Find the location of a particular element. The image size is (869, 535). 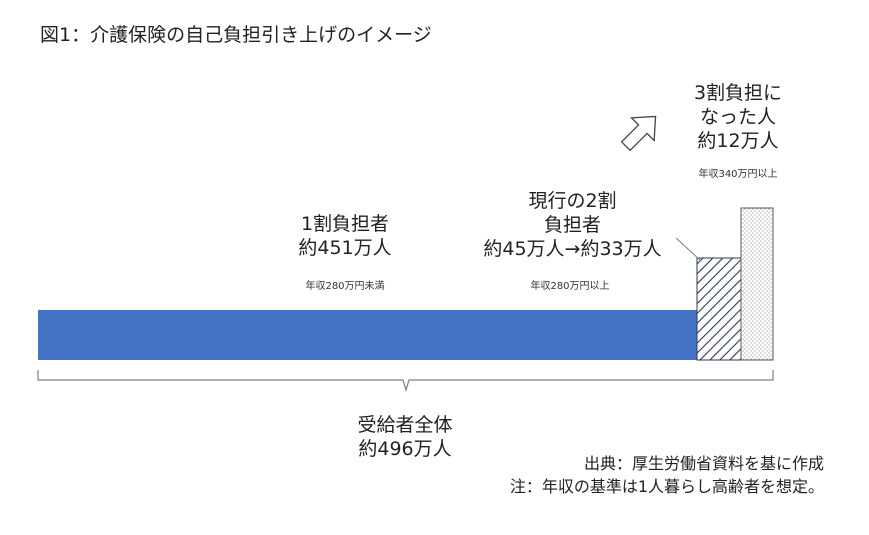

up-right-arrow-icon is located at coordinates (638, 133).